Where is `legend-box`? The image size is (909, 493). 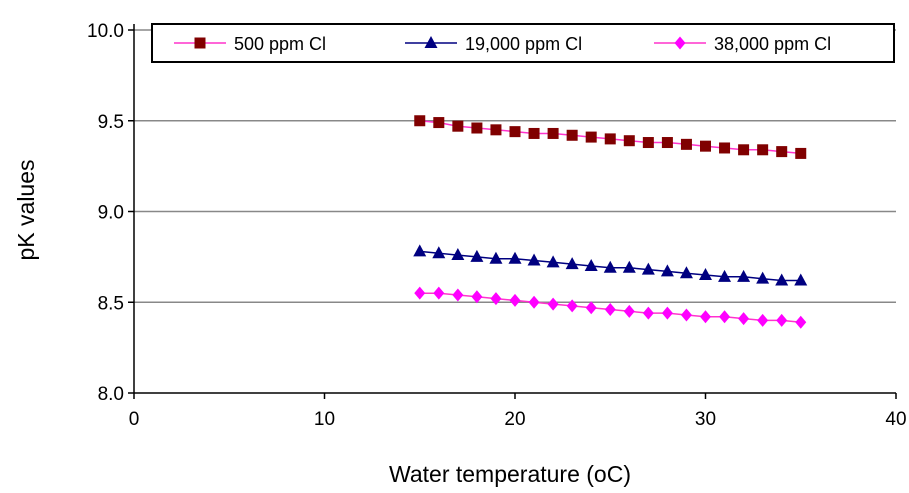 legend-box is located at coordinates (523, 43).